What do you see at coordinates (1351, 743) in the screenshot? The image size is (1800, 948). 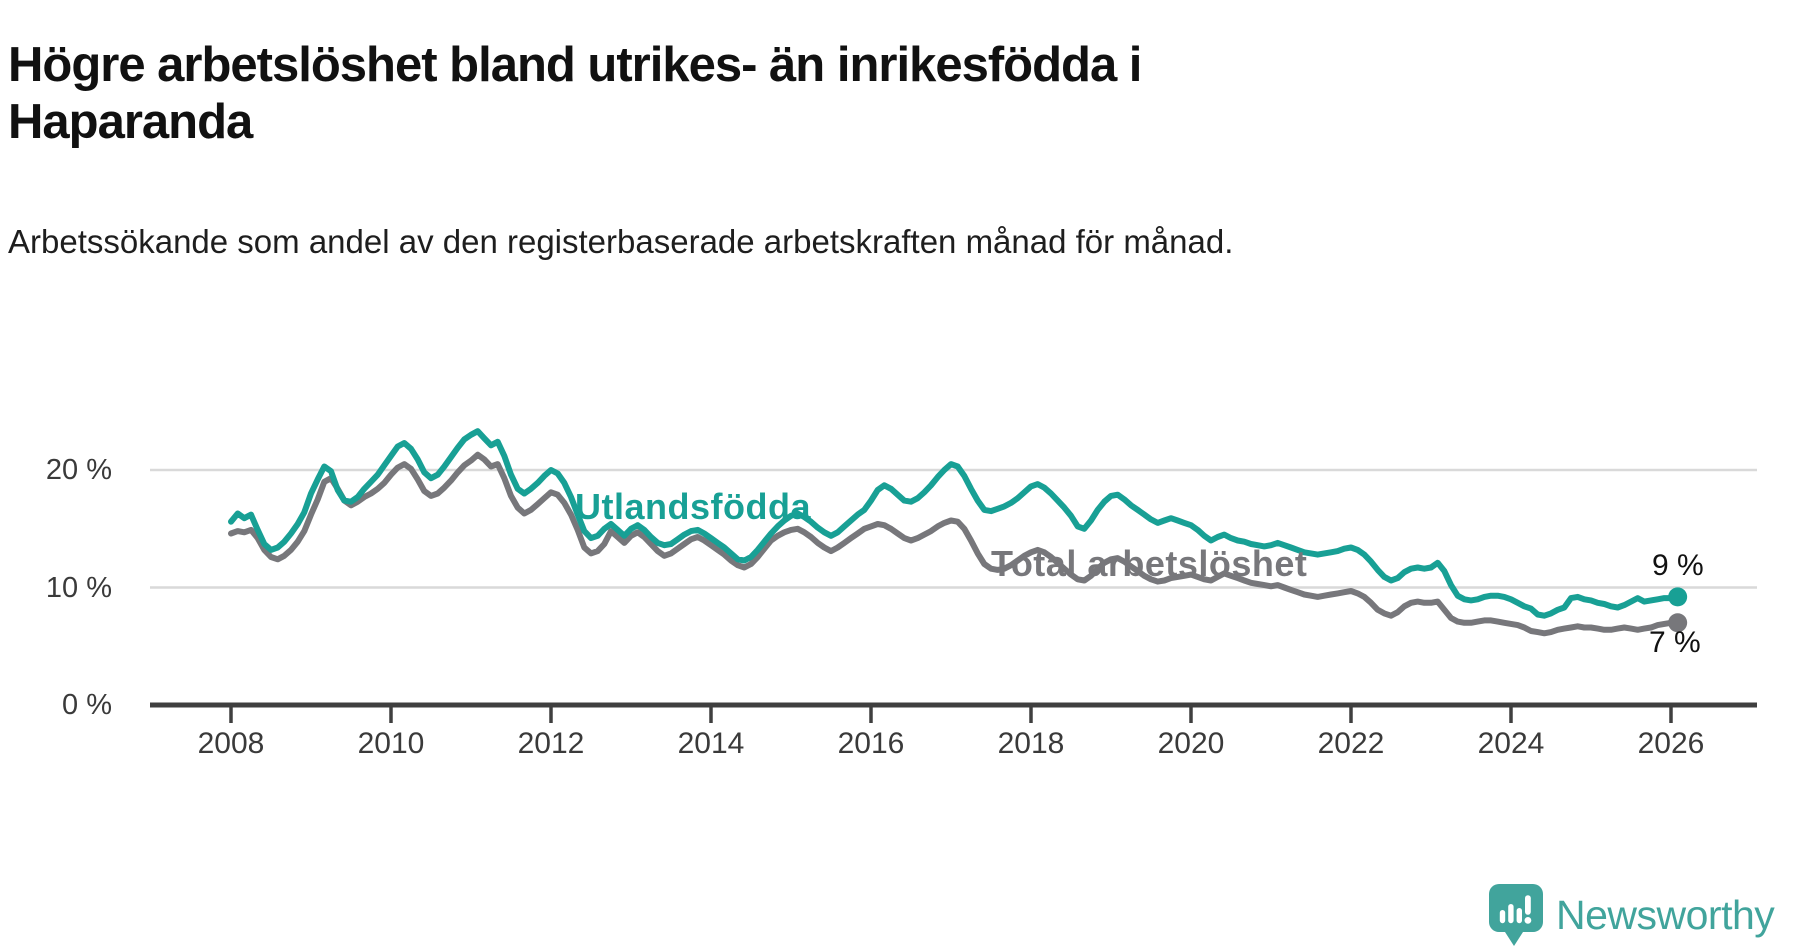 I see `x-tick-label-2022: 2022` at bounding box center [1351, 743].